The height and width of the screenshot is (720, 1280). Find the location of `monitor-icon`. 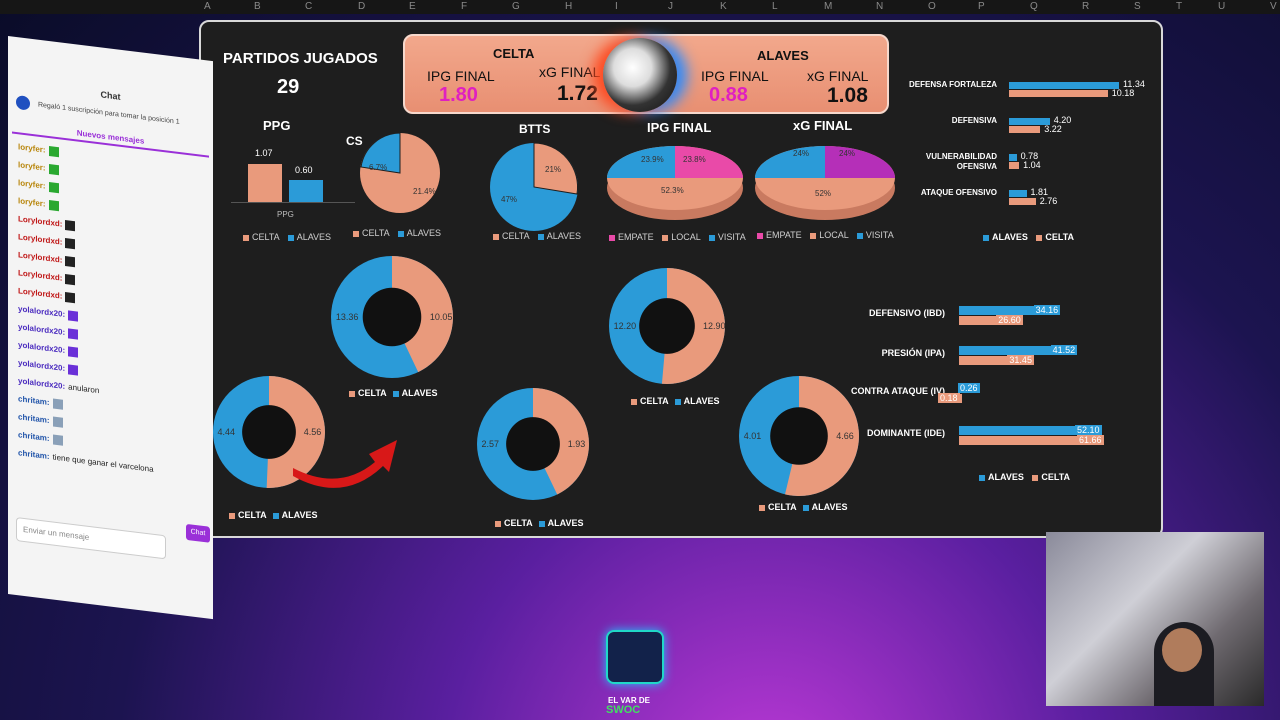

monitor-icon is located at coordinates (635, 657).